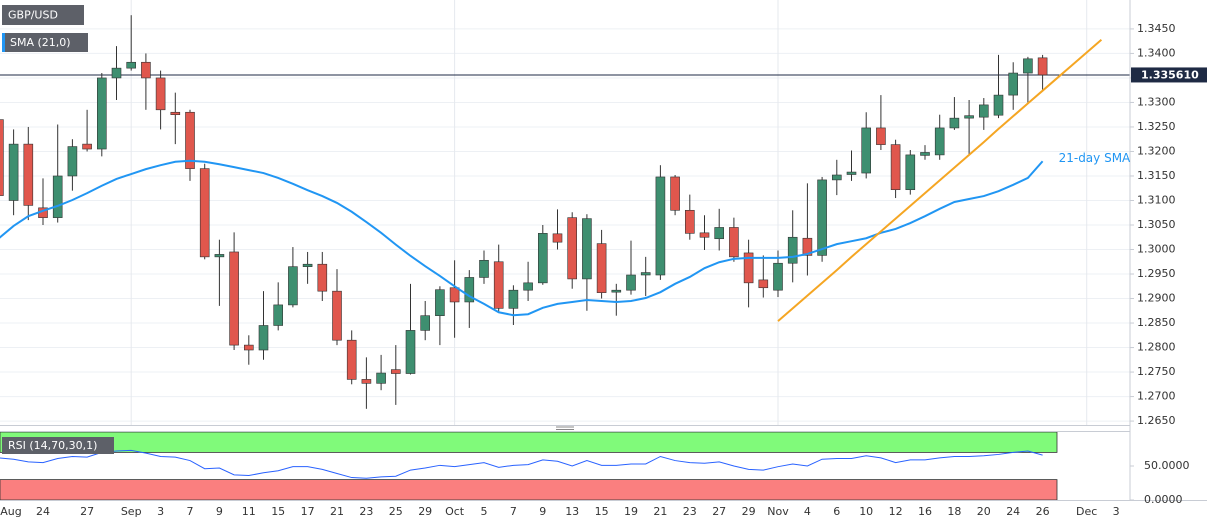 This screenshot has height=530, width=1207. What do you see at coordinates (1163, 499) in the screenshot?
I see `rsi-tick-label: 0.0000` at bounding box center [1163, 499].